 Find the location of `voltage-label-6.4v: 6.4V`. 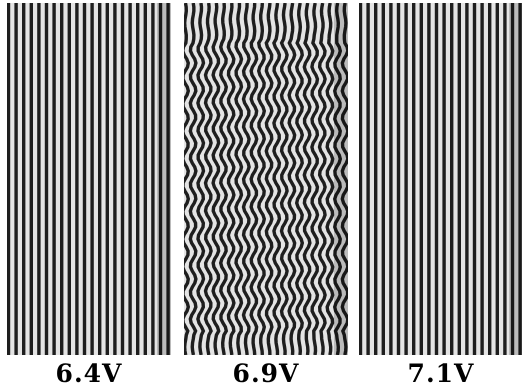

voltage-label-6.4v: 6.4V is located at coordinates (89, 373).